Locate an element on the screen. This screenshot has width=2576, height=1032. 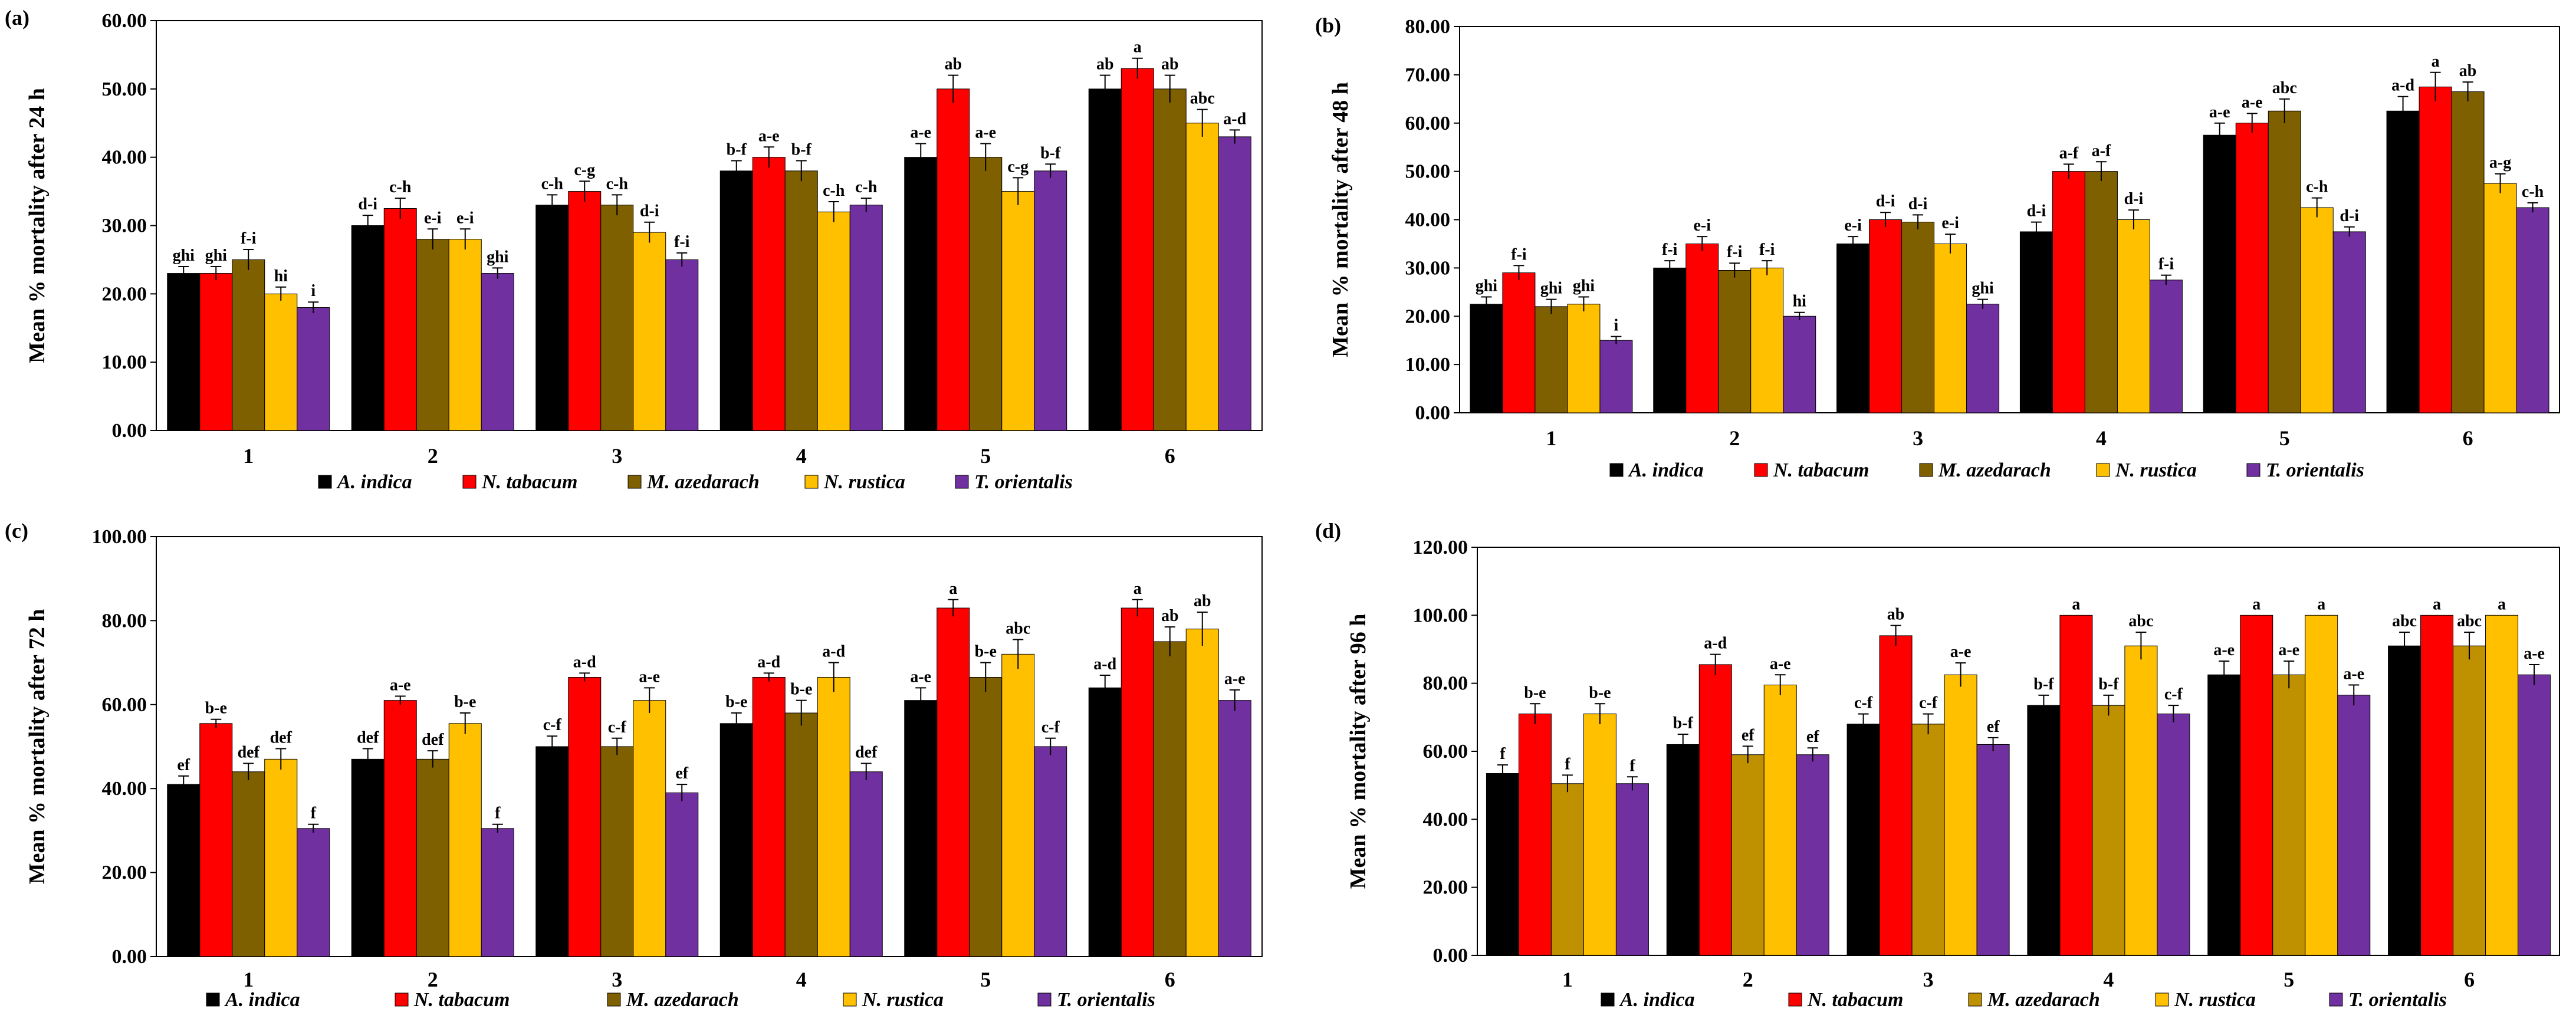
y-axis-label: Mean % mortality after 48 h is located at coordinates (1341, 219).